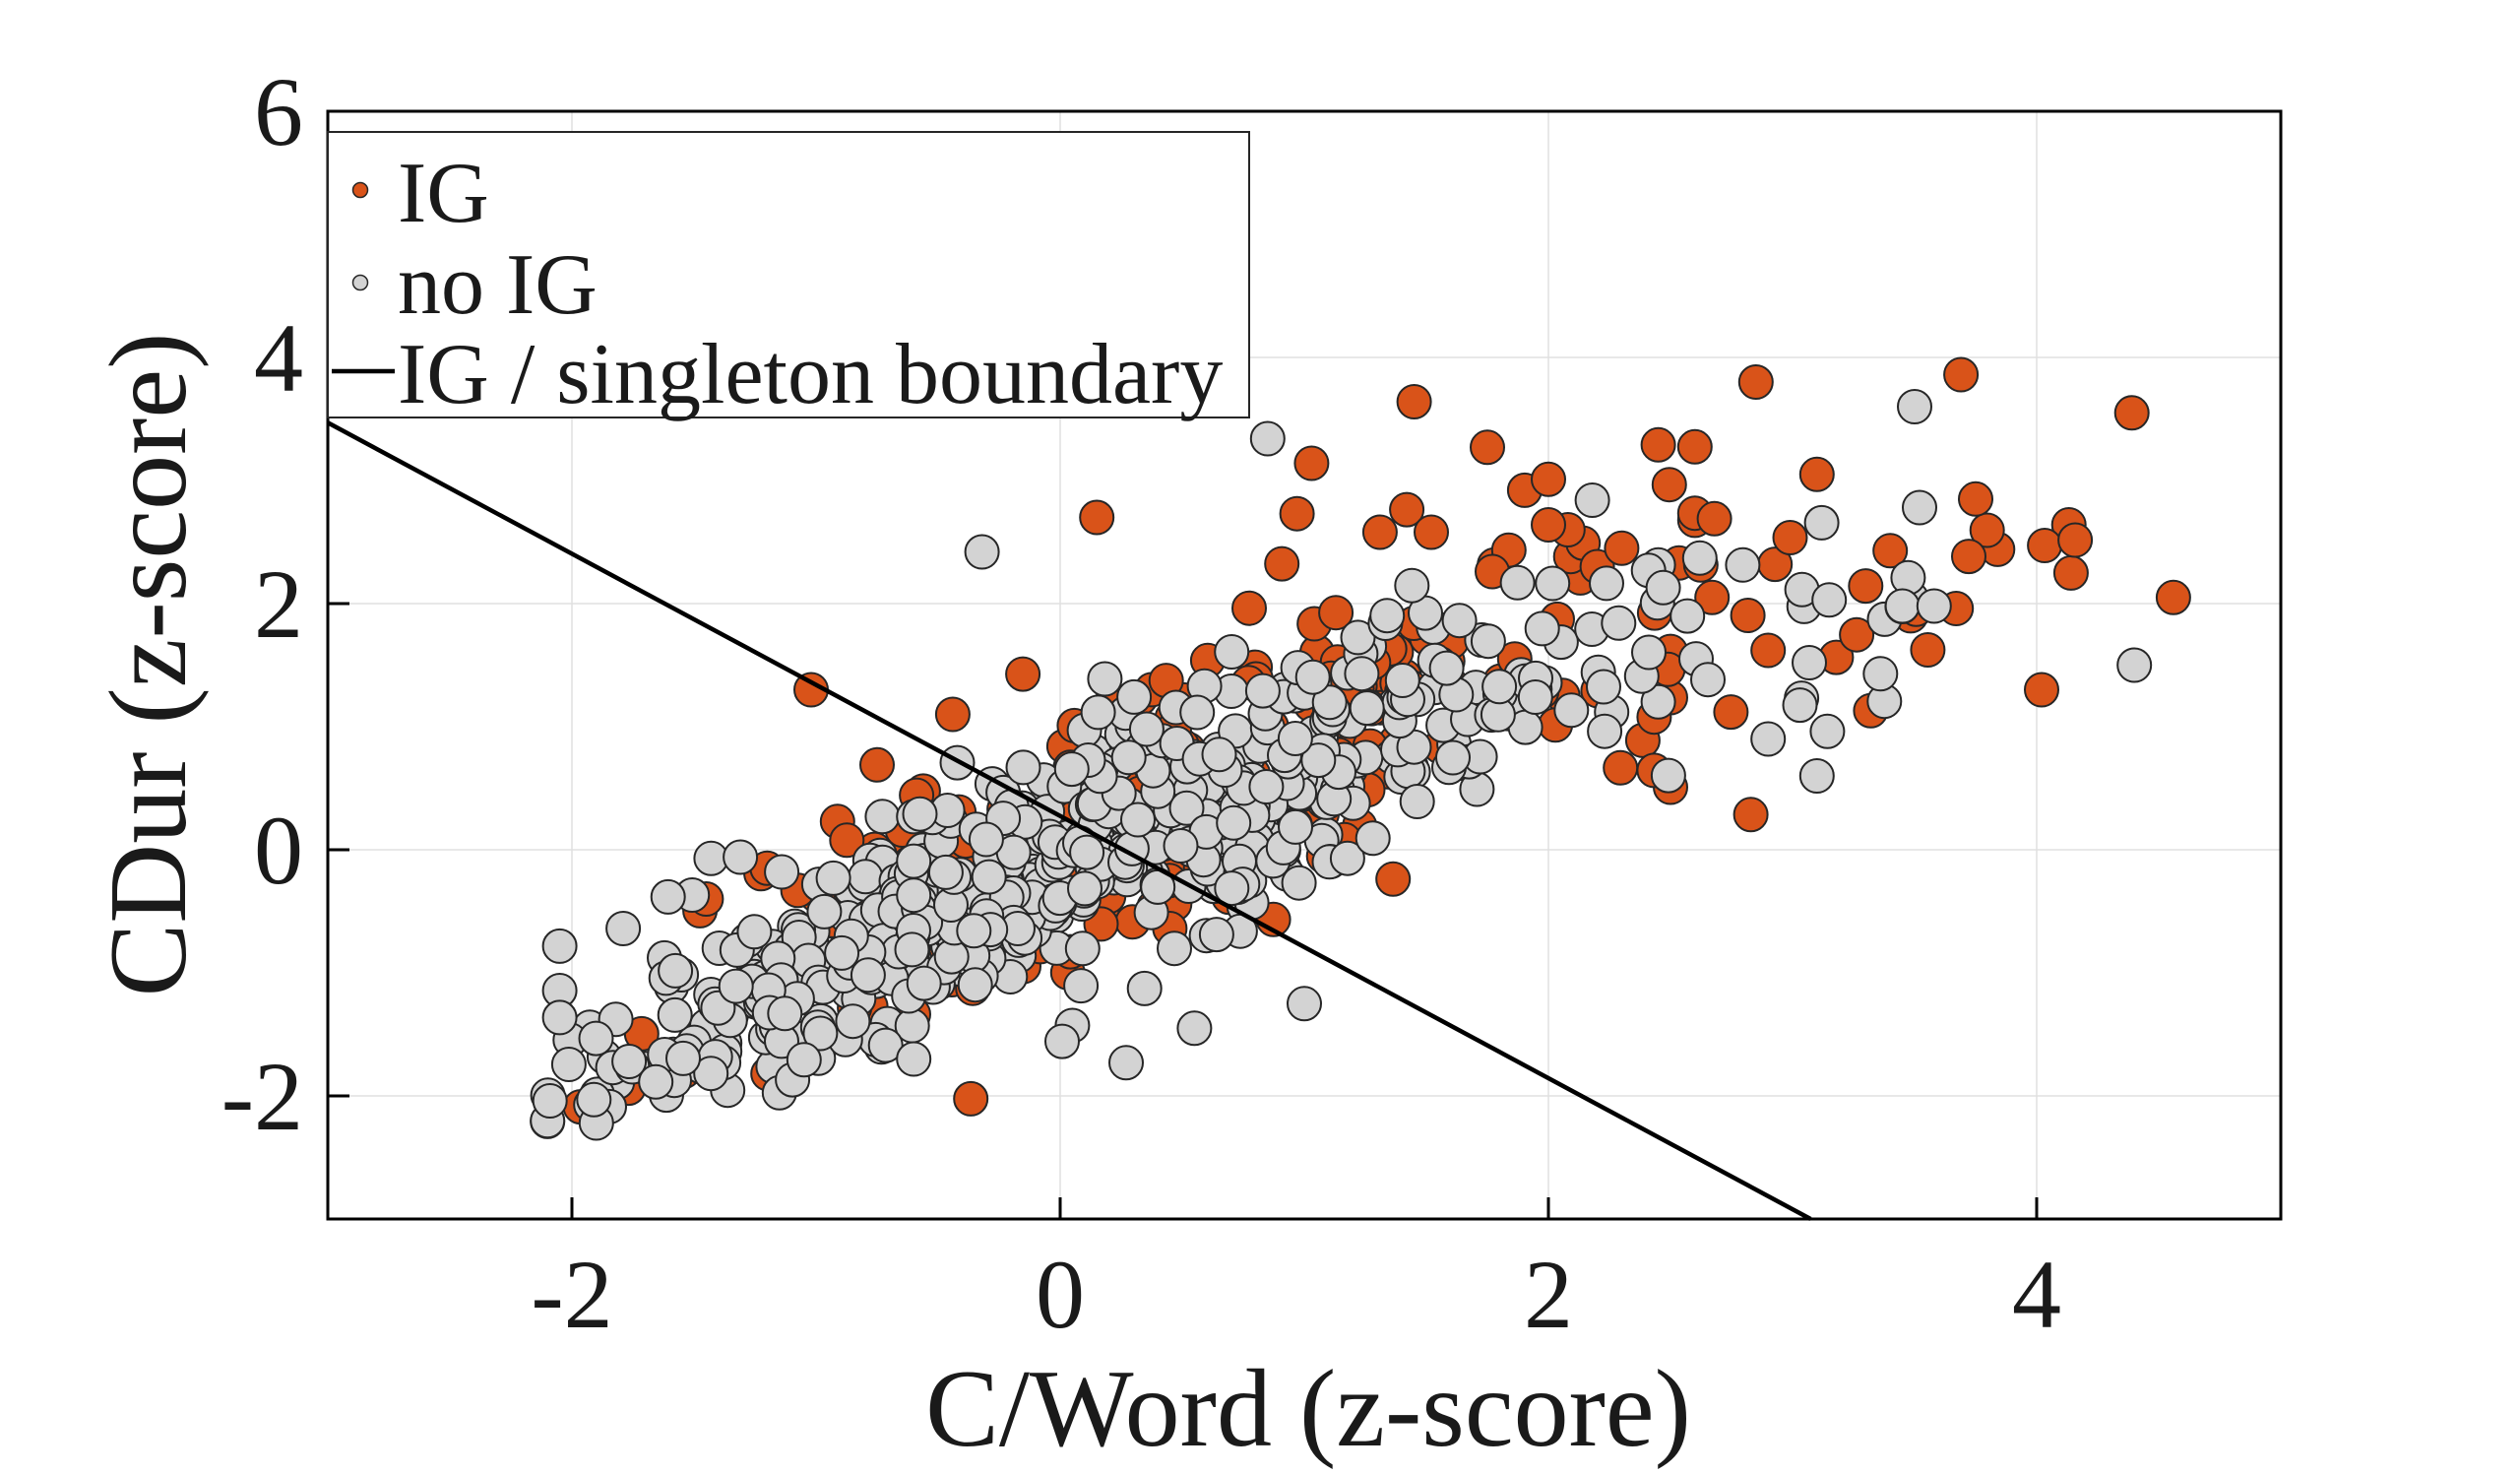 Image resolution: width=2520 pixels, height=1475 pixels. What do you see at coordinates (1308, 1409) in the screenshot?
I see `x-axis-label: C/Word (z-score)` at bounding box center [1308, 1409].